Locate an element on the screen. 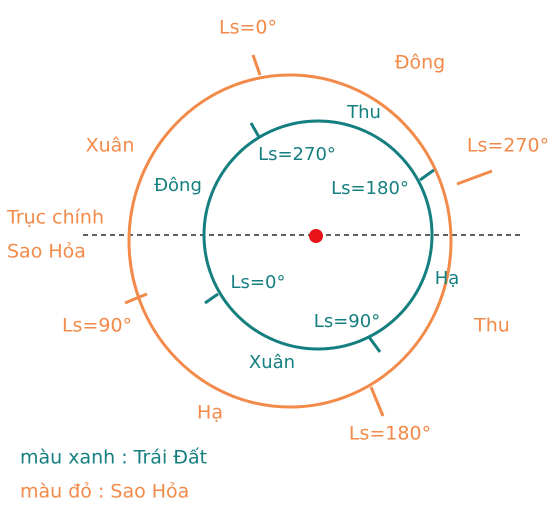 This screenshot has height=512, width=557. earth-season: Xuân is located at coordinates (272, 362).